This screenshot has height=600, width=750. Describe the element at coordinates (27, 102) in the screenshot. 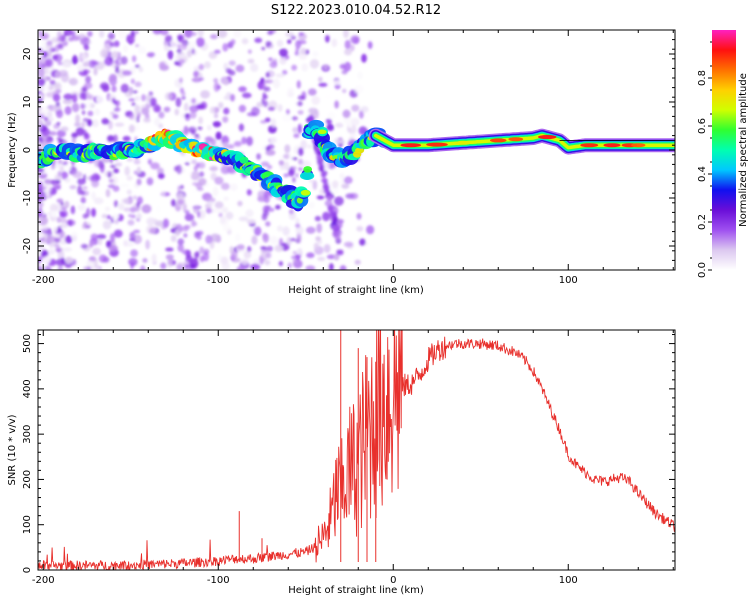

I see `y-tick-label: 10` at that location.